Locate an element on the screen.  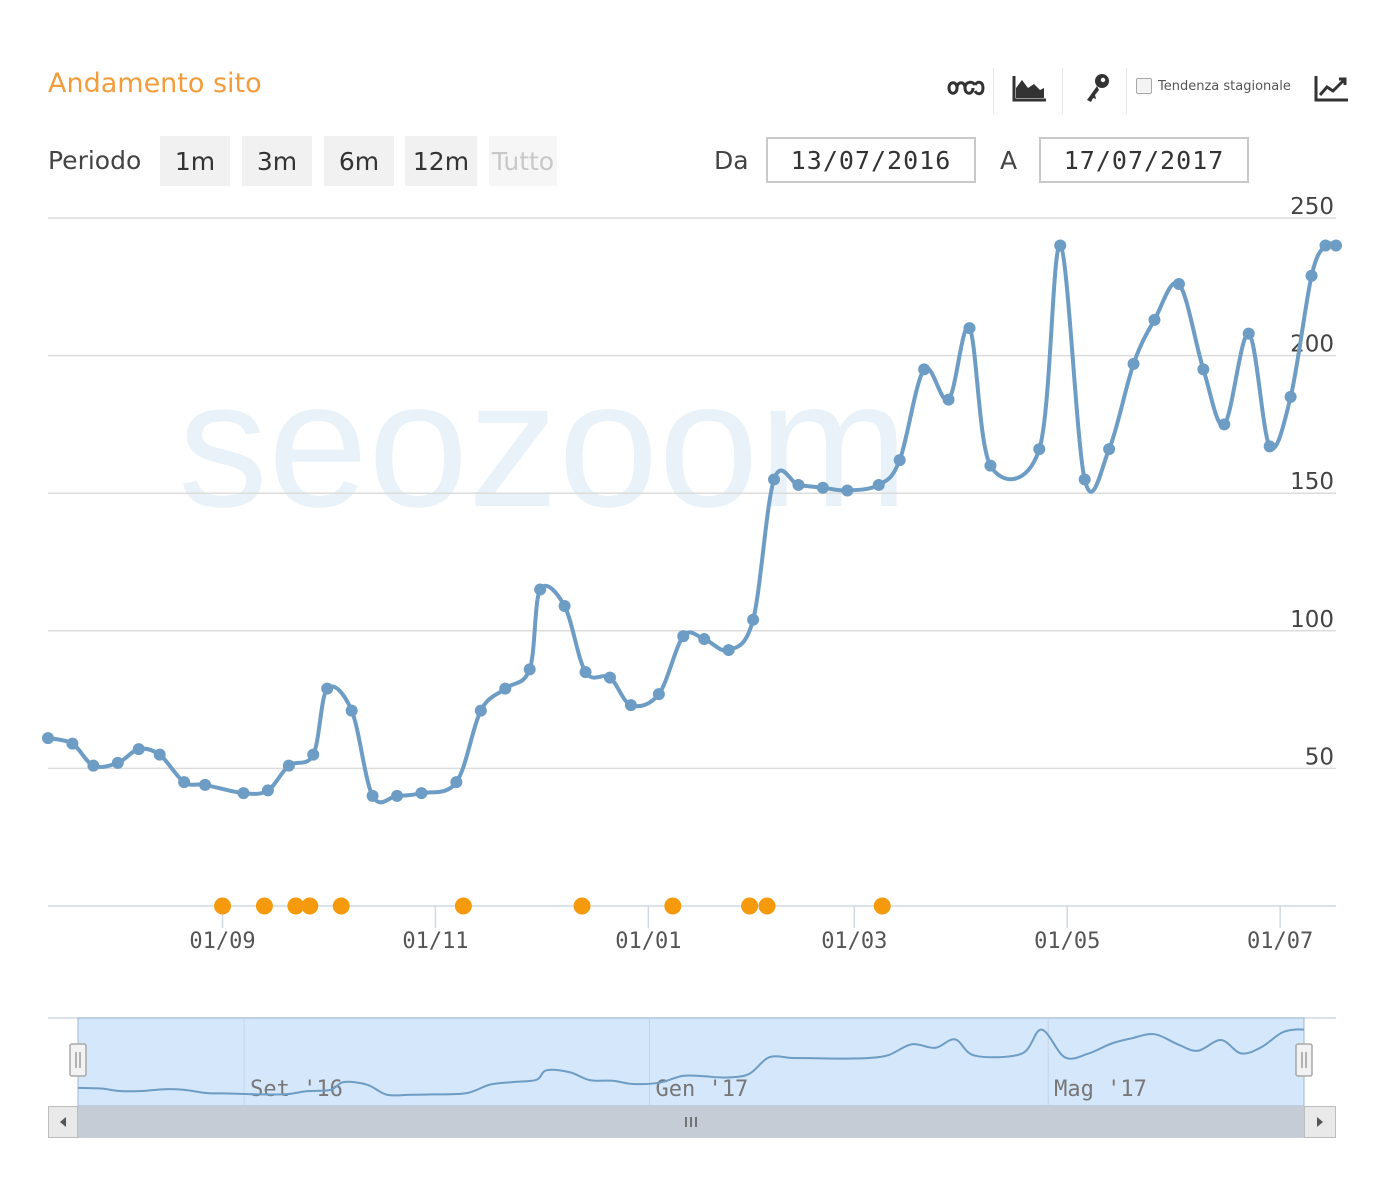
from-date-input is located at coordinates (871, 160).